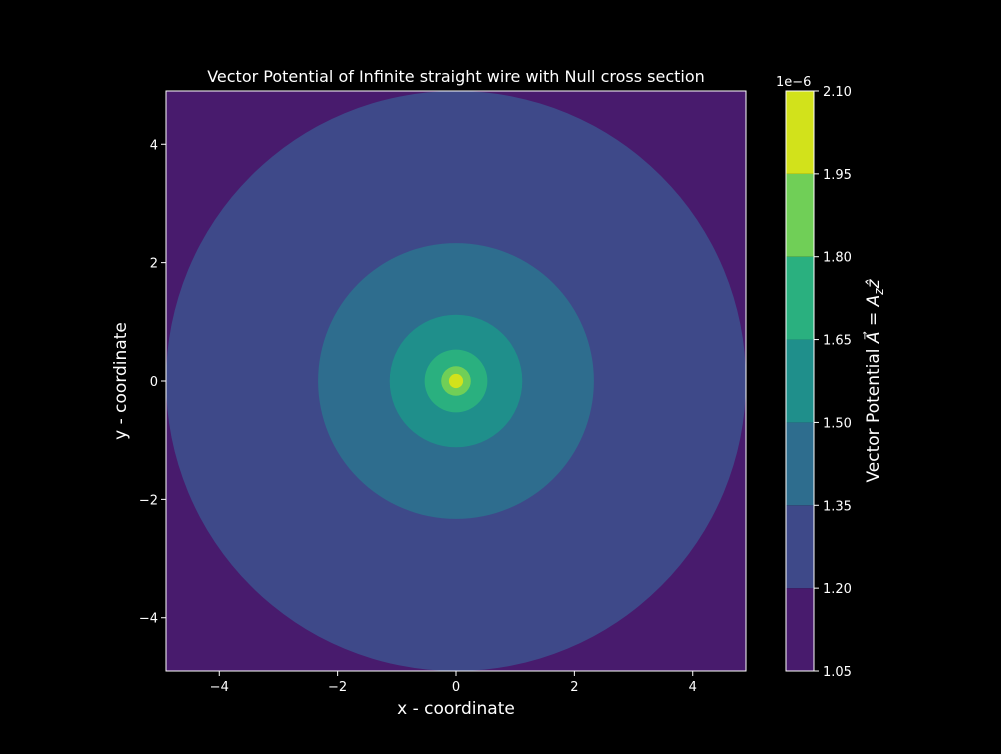 This screenshot has height=754, width=1001. Describe the element at coordinates (837, 423) in the screenshot. I see `colorbar-tick-label: 1.50` at that location.